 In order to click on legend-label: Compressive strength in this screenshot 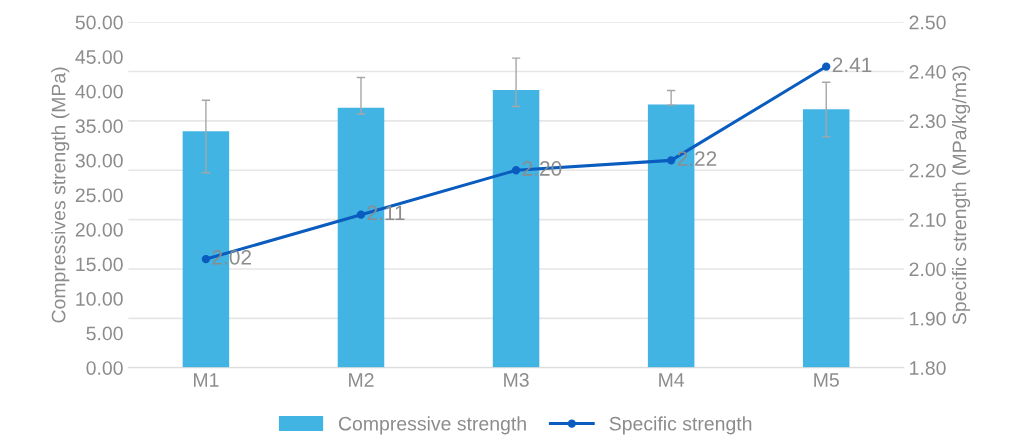, I will do `click(432, 425)`.